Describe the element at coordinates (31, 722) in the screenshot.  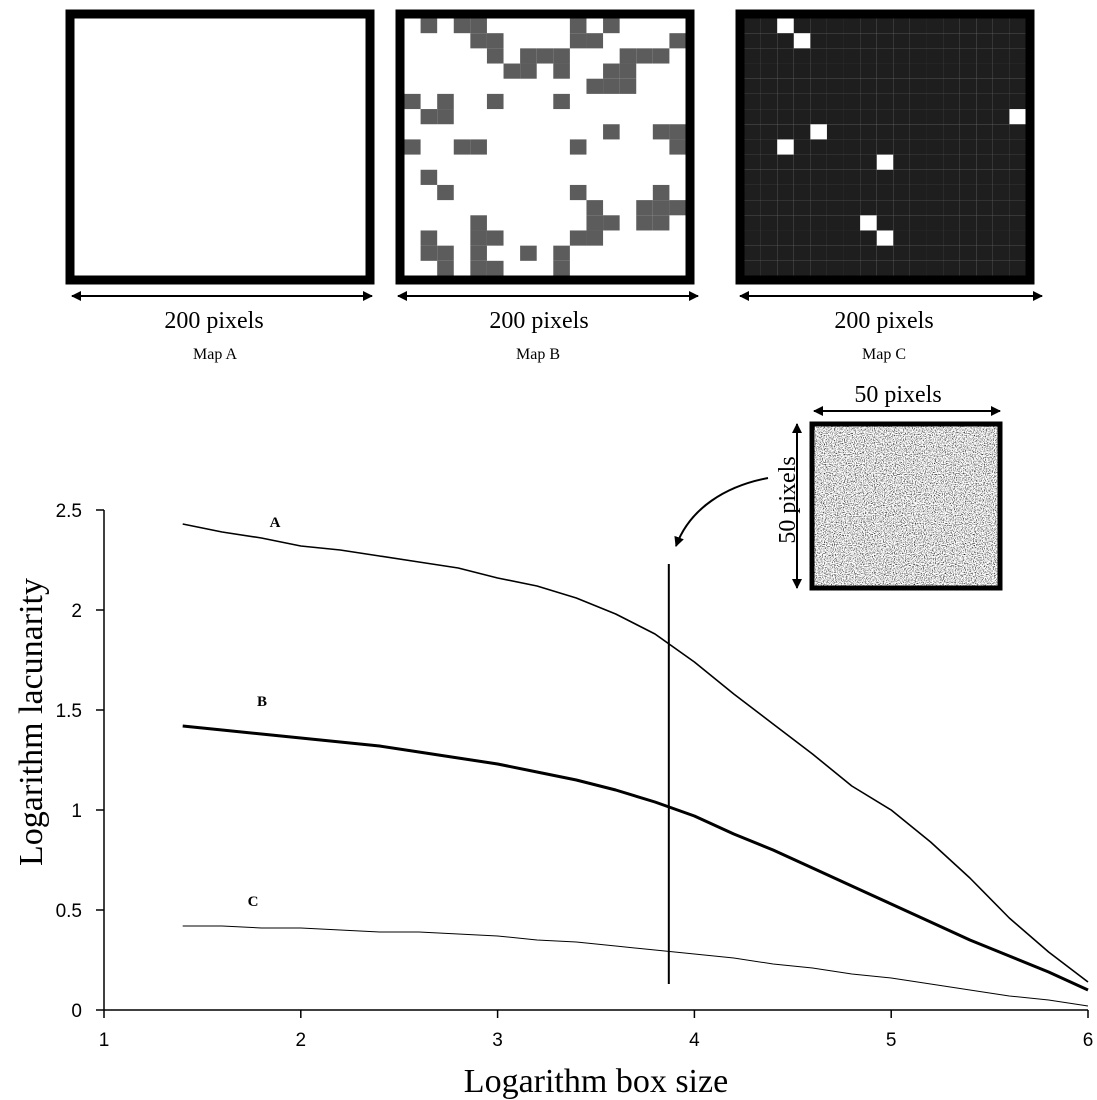
I see `y-axis-title: Logarithm lacunarity` at that location.